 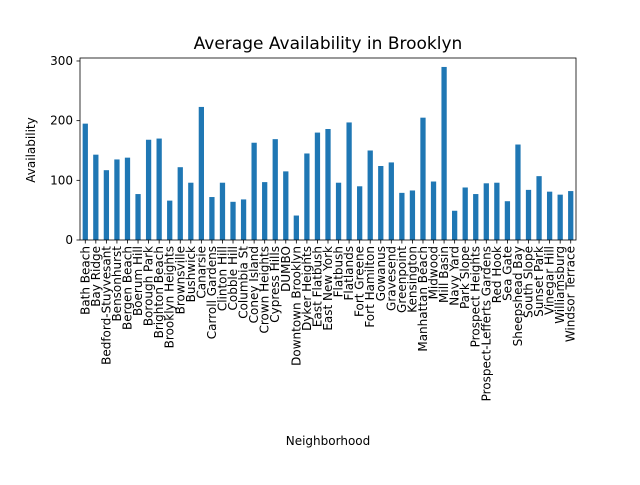 What do you see at coordinates (497, 274) in the screenshot?
I see `x-tick-label: Red Hook` at bounding box center [497, 274].